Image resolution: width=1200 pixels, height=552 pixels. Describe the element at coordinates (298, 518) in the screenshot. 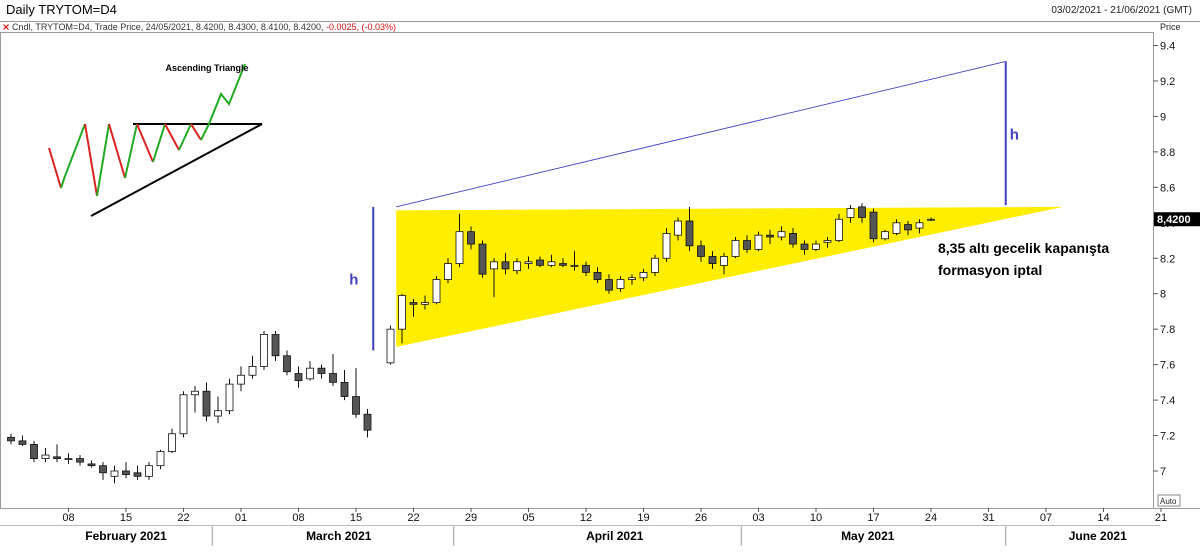

I see `x-tick-label: 08` at that location.